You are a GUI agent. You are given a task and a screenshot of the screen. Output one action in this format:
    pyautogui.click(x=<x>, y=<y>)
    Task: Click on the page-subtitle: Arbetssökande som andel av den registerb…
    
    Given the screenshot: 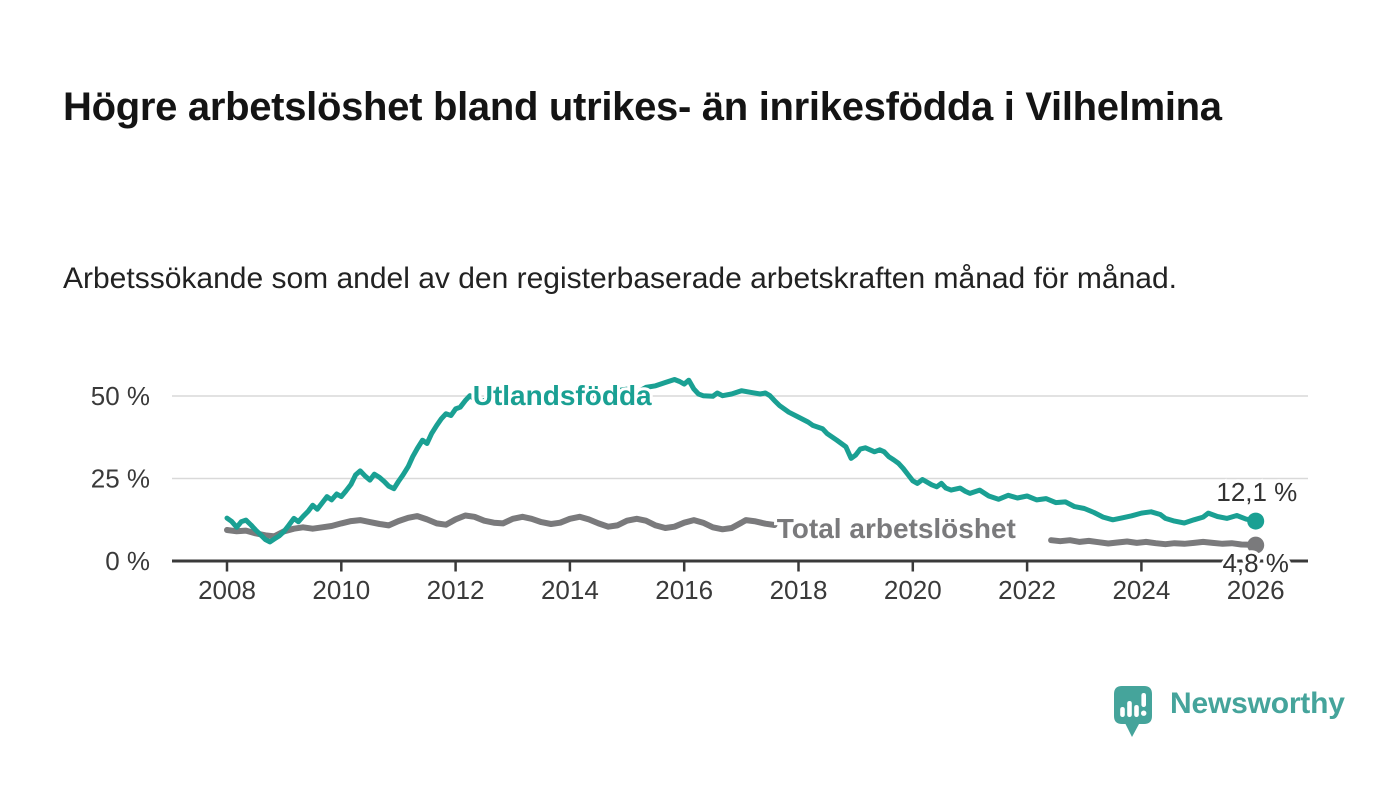 What is the action you would take?
    pyautogui.click(x=620, y=278)
    